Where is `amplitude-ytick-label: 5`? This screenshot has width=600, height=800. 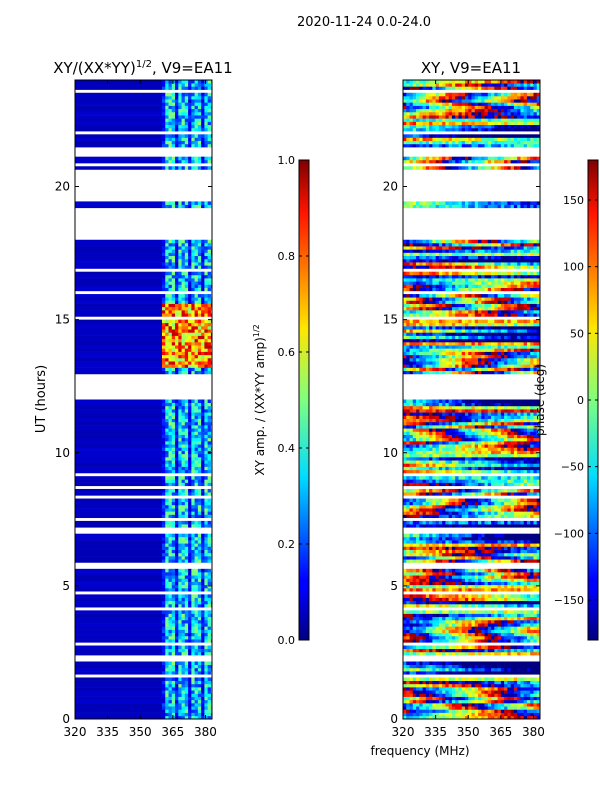
amplitude-ytick-label: 5 is located at coordinates (66, 586).